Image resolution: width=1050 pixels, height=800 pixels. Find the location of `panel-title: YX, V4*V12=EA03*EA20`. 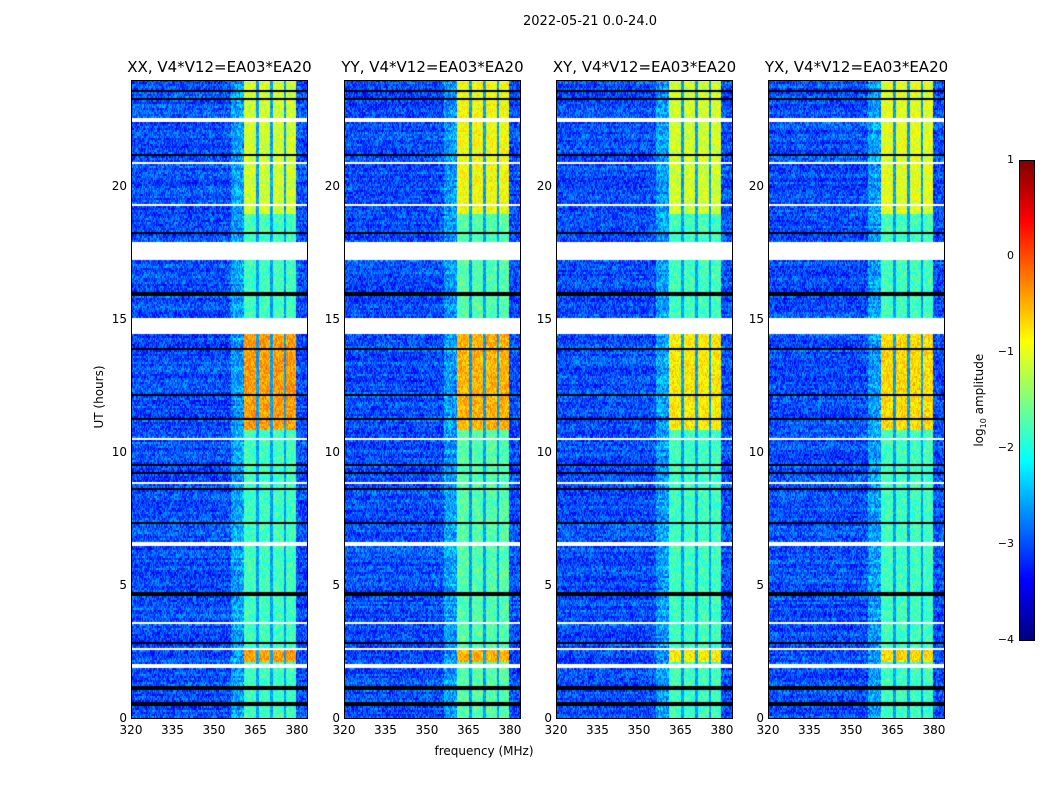

panel-title: YX, V4*V12=EA03*EA20 is located at coordinates (856, 67).